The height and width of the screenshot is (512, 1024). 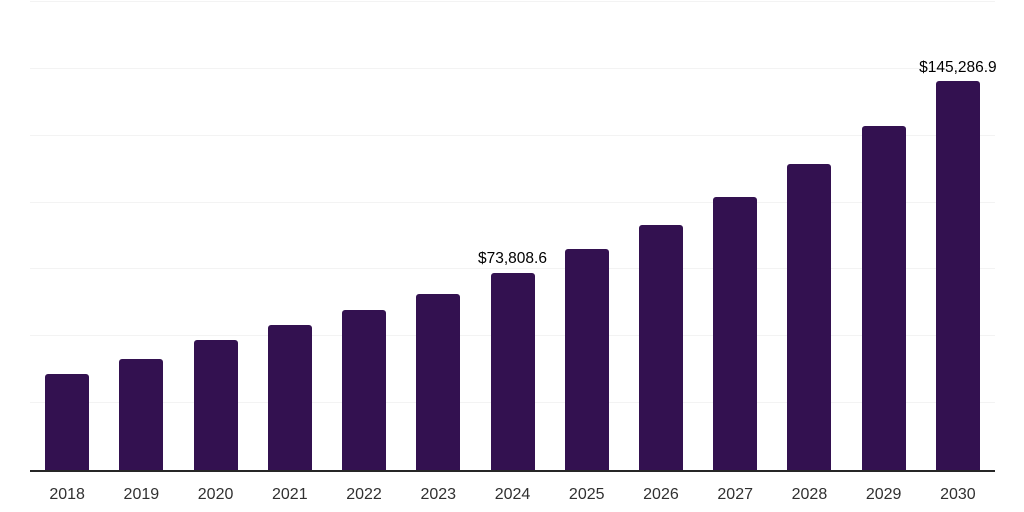 I want to click on x-tick-label-2018: 2018, so click(x=67, y=494).